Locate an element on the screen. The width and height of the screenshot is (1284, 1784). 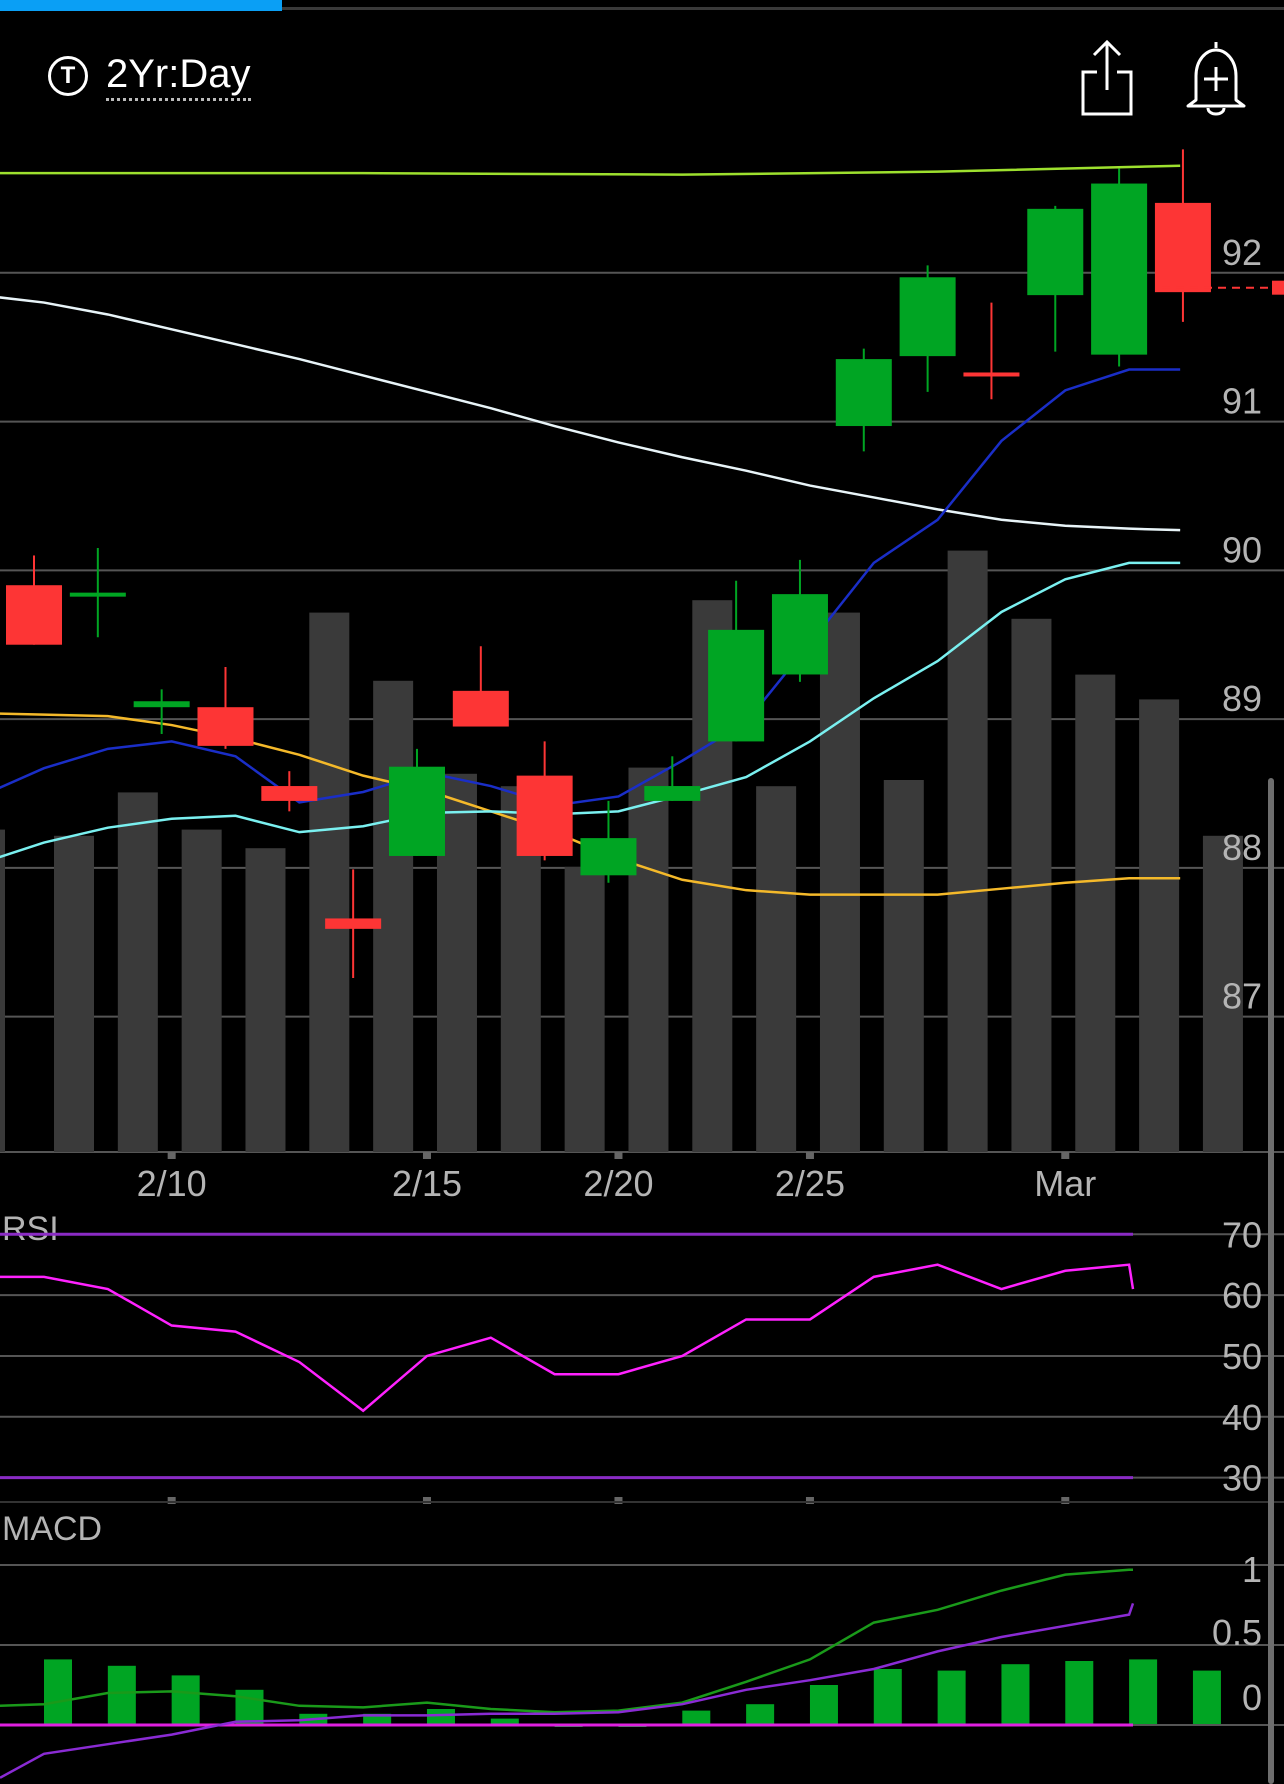
macd-tick-label: 1 is located at coordinates (1252, 1569).